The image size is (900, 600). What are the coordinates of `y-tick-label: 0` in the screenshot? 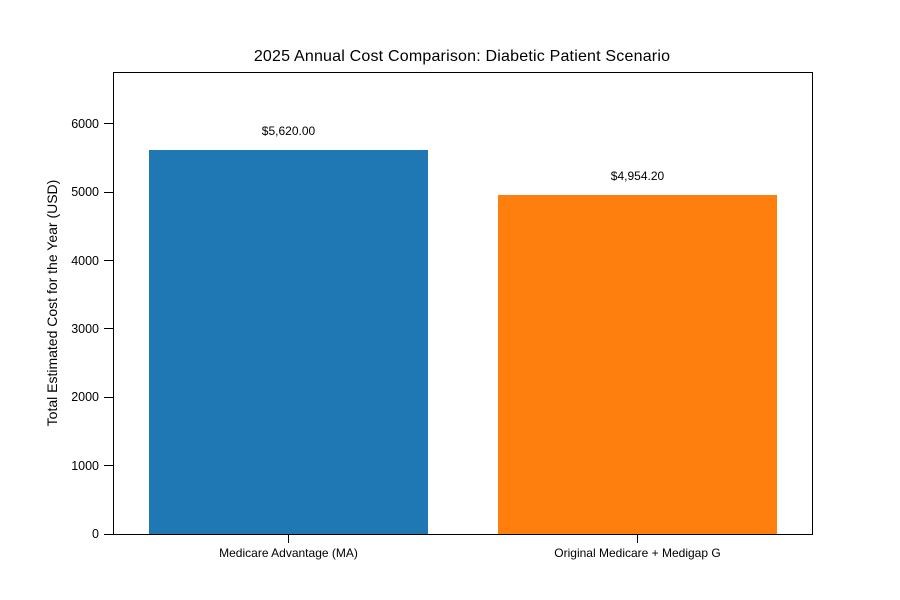 It's located at (95, 534).